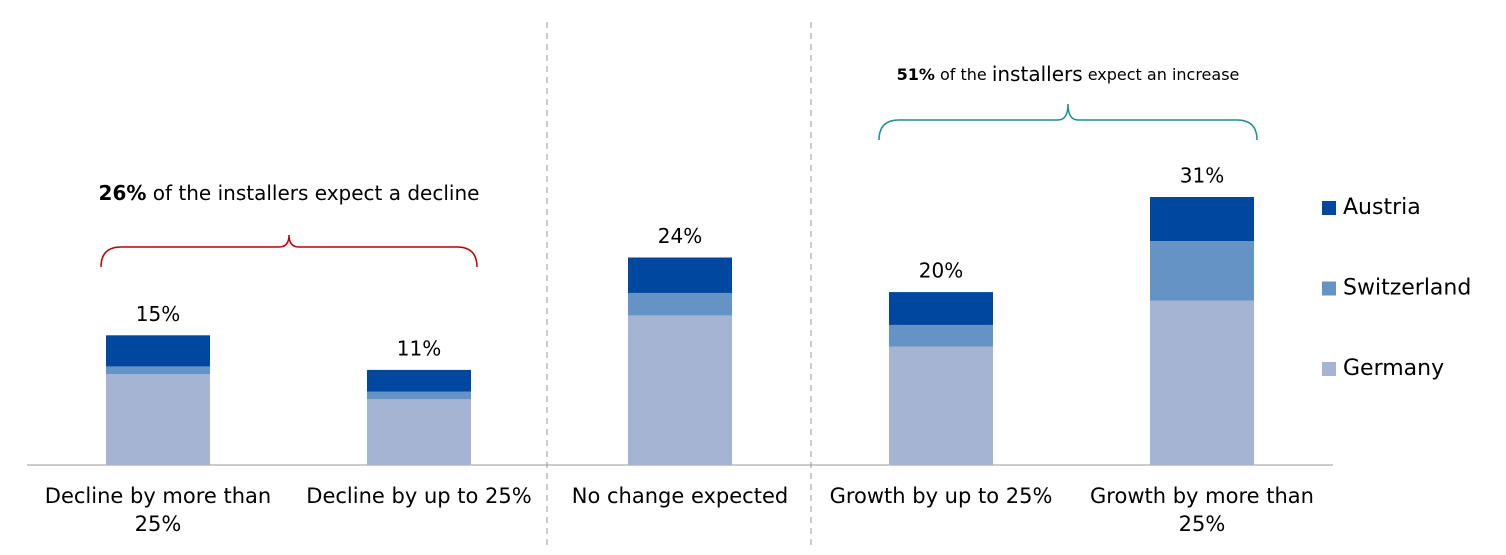 This screenshot has width=1506, height=555. Describe the element at coordinates (1382, 207) in the screenshot. I see `legend-label: Austria` at that location.